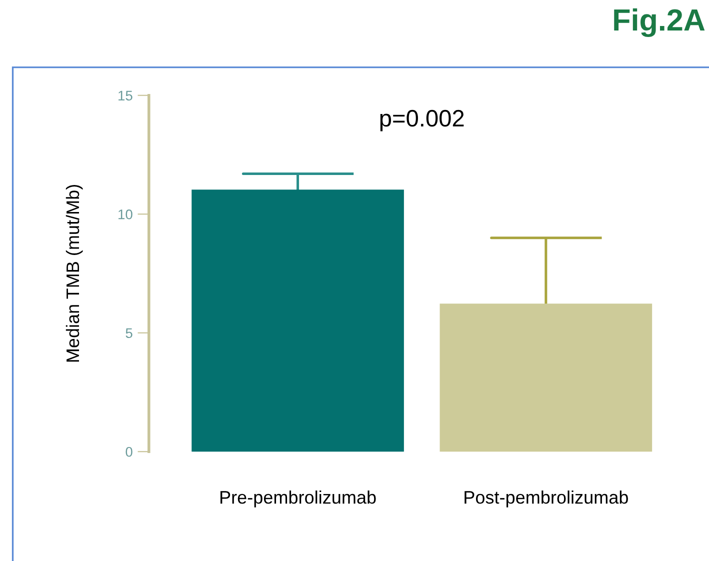 This screenshot has width=709, height=561. I want to click on y-axis-title: Median TMB (mut/Mb), so click(74, 273).